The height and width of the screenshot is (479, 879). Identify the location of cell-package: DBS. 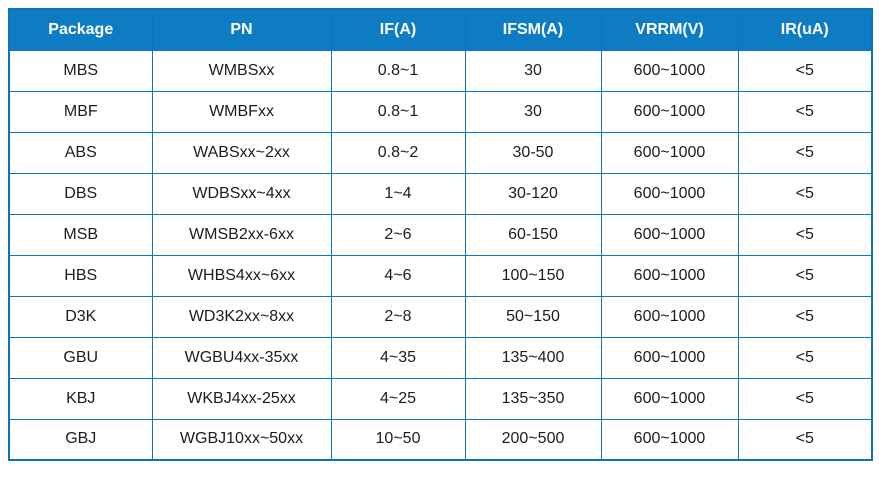
(80, 193).